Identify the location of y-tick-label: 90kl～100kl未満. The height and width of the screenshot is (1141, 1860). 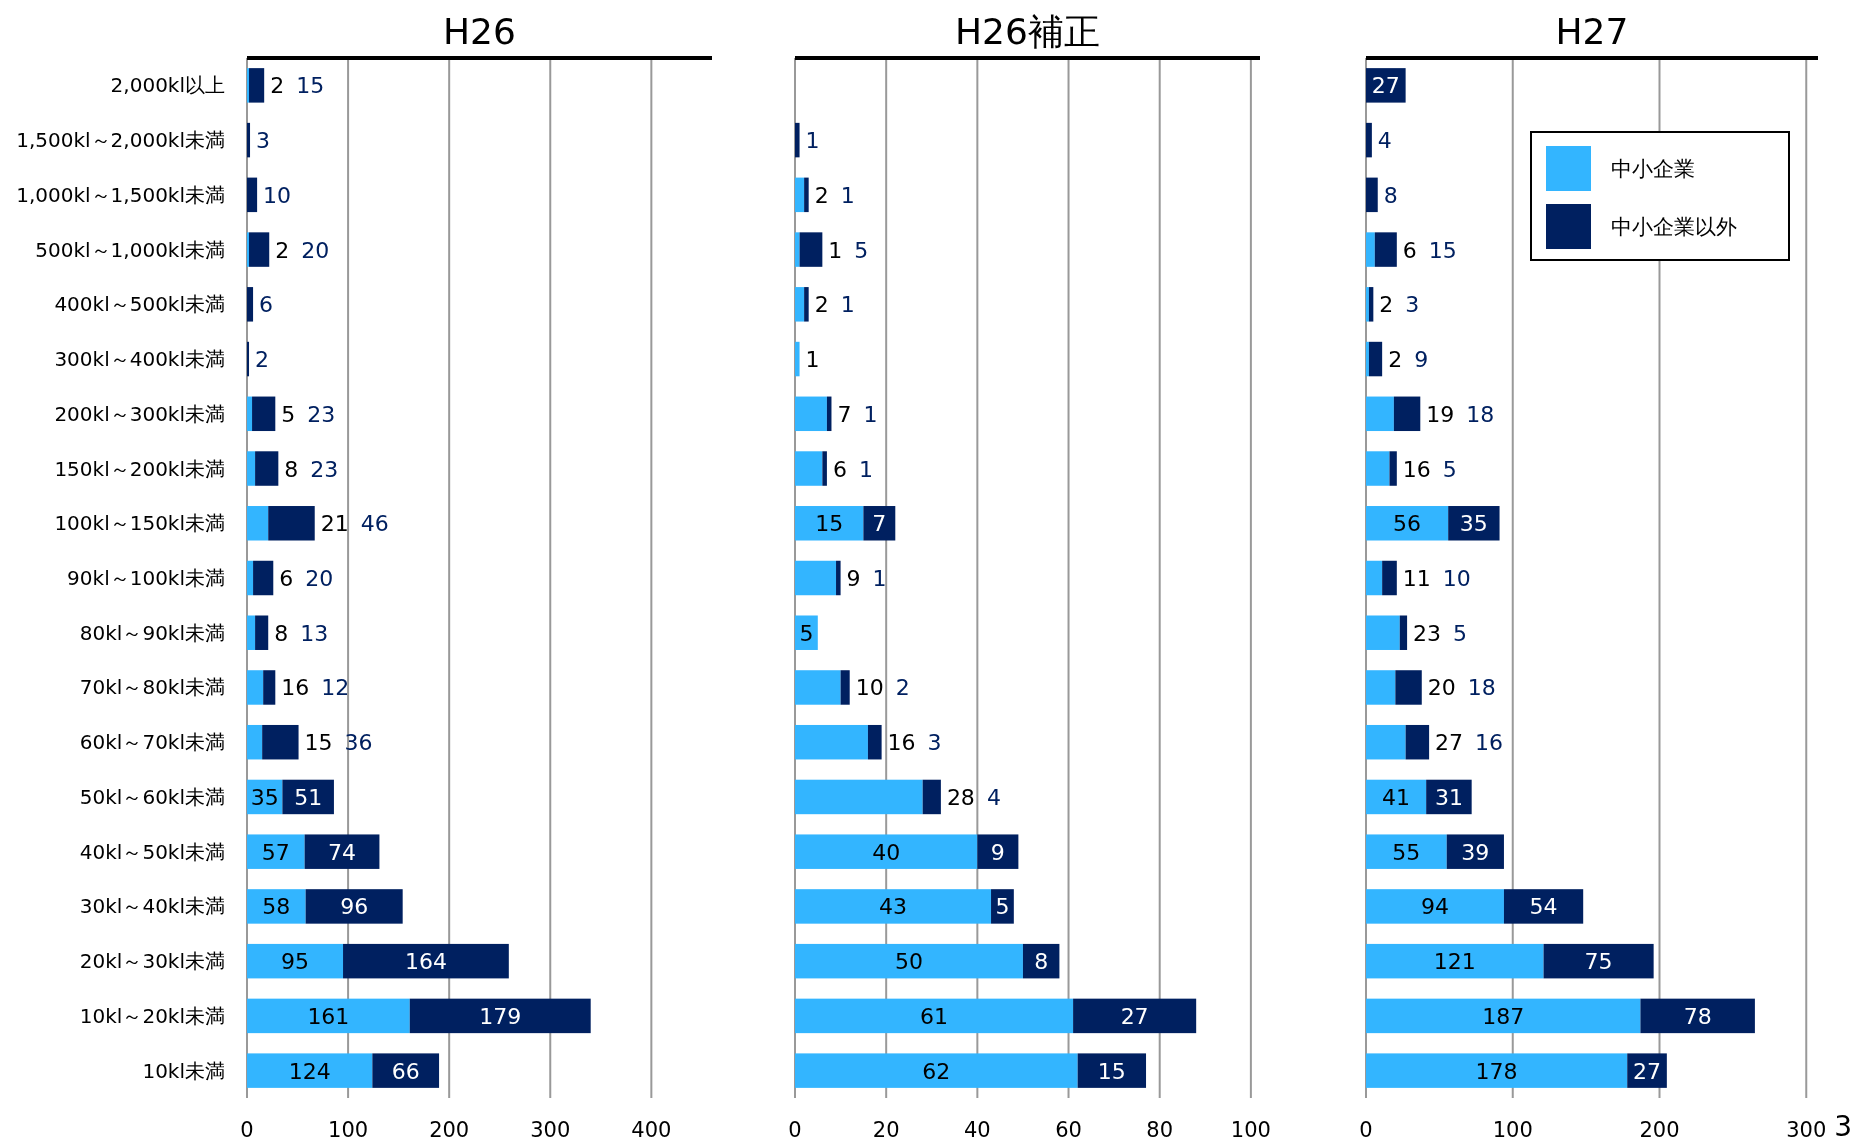
(146, 578).